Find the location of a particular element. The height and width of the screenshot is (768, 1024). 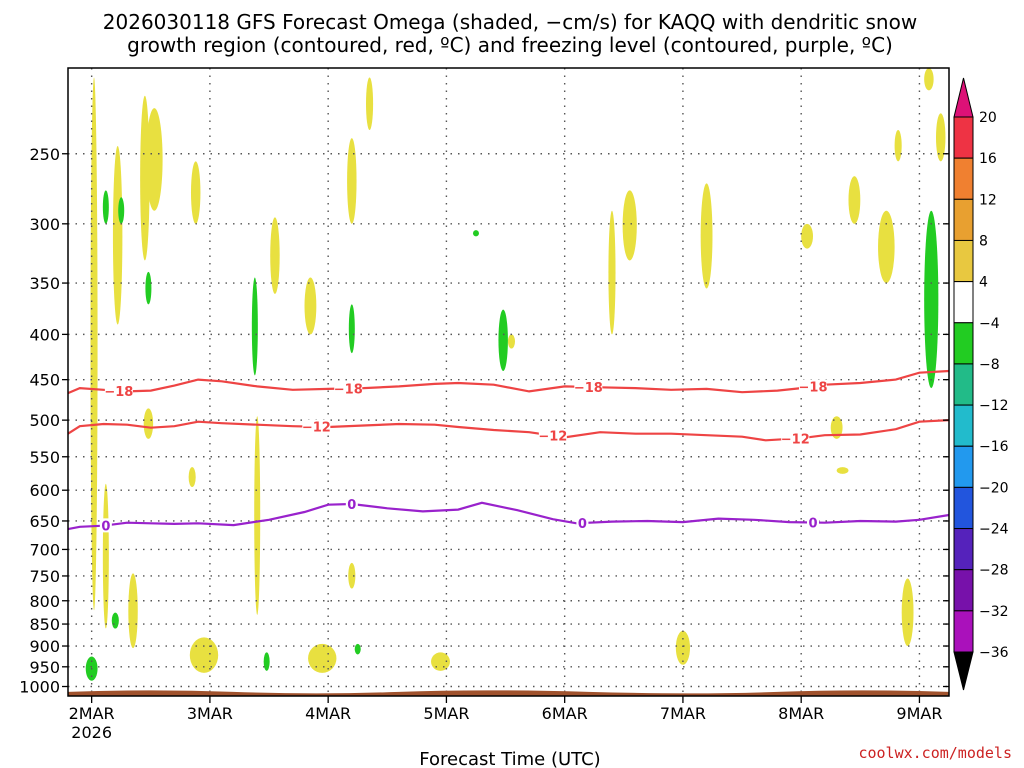

colorbar-label-12: −32 is located at coordinates (994, 612).